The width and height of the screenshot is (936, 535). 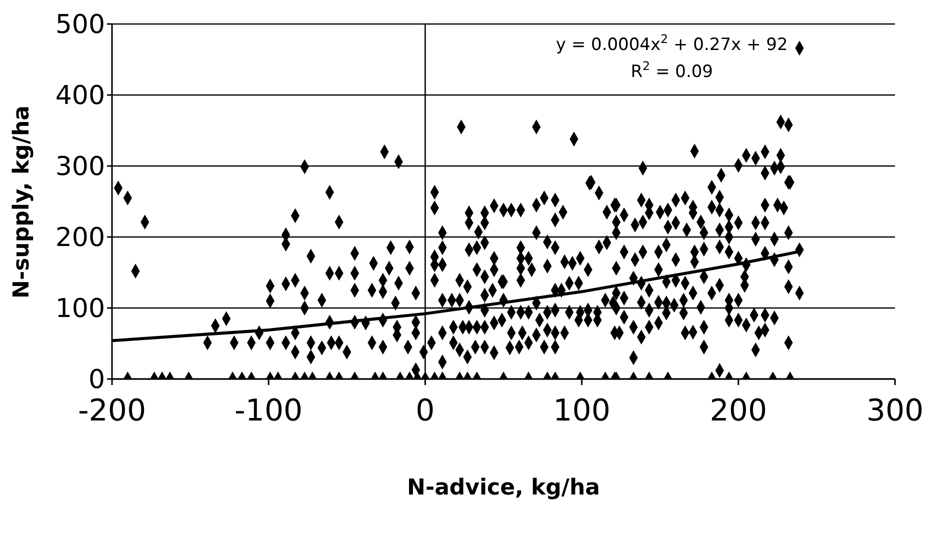 What do you see at coordinates (268, 410) in the screenshot?
I see `x-tick-label: -100` at bounding box center [268, 410].